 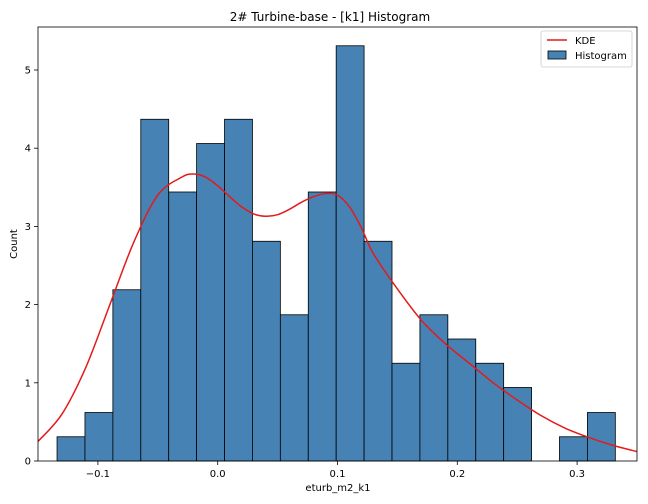 What do you see at coordinates (601, 56) in the screenshot?
I see `legend-histogram-label: Histogram` at bounding box center [601, 56].